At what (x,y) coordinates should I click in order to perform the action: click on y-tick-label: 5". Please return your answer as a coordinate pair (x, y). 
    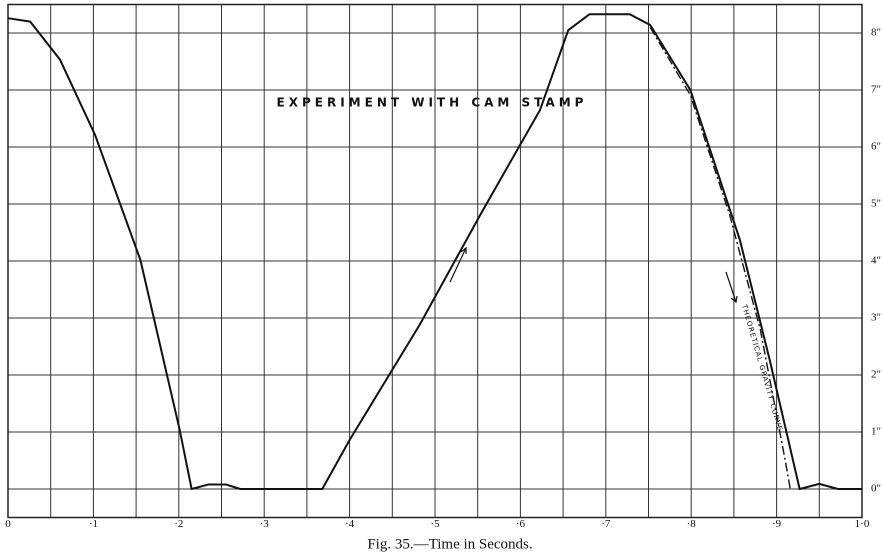
    Looking at the image, I should click on (876, 204).